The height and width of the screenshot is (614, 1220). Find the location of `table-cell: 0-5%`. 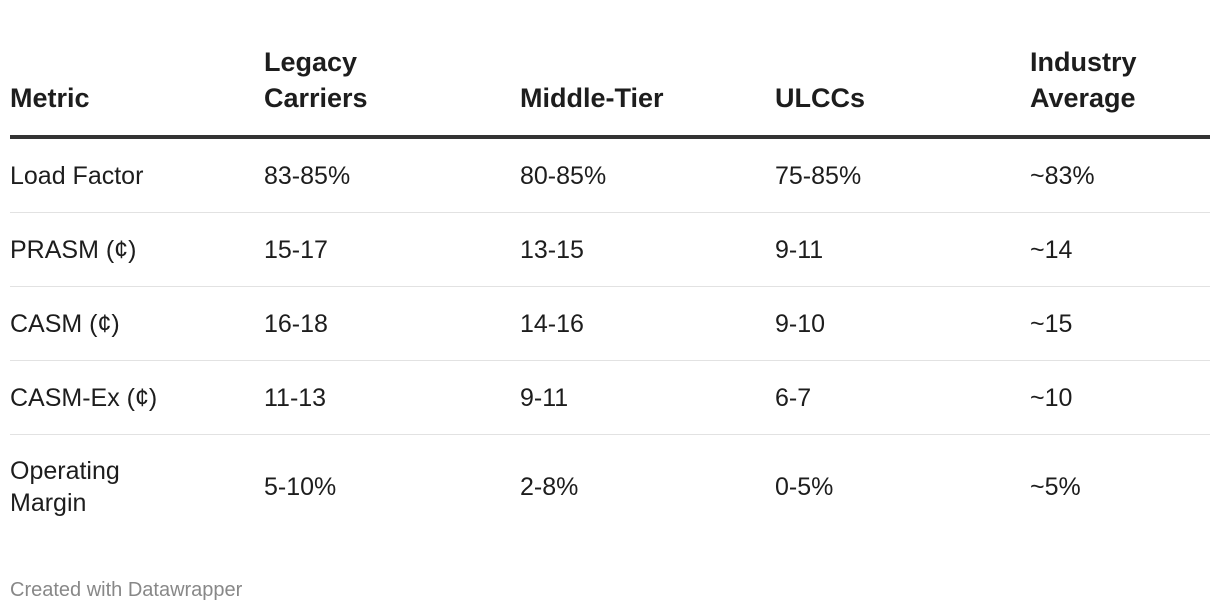

table-cell: 0-5% is located at coordinates (804, 487).